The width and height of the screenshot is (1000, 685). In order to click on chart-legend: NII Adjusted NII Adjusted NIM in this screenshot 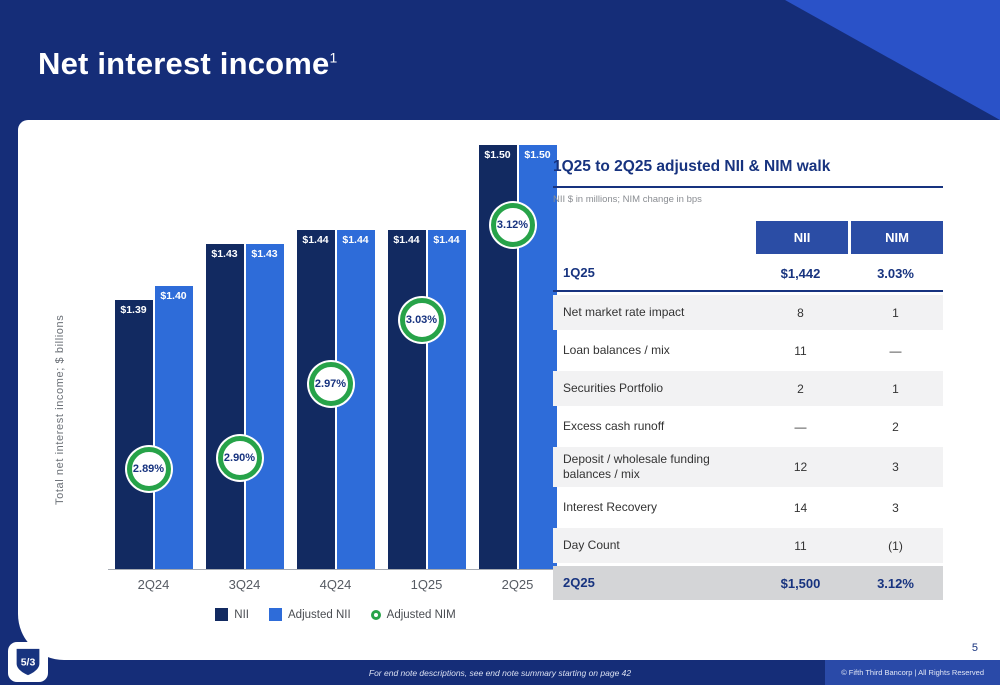, I will do `click(335, 614)`.